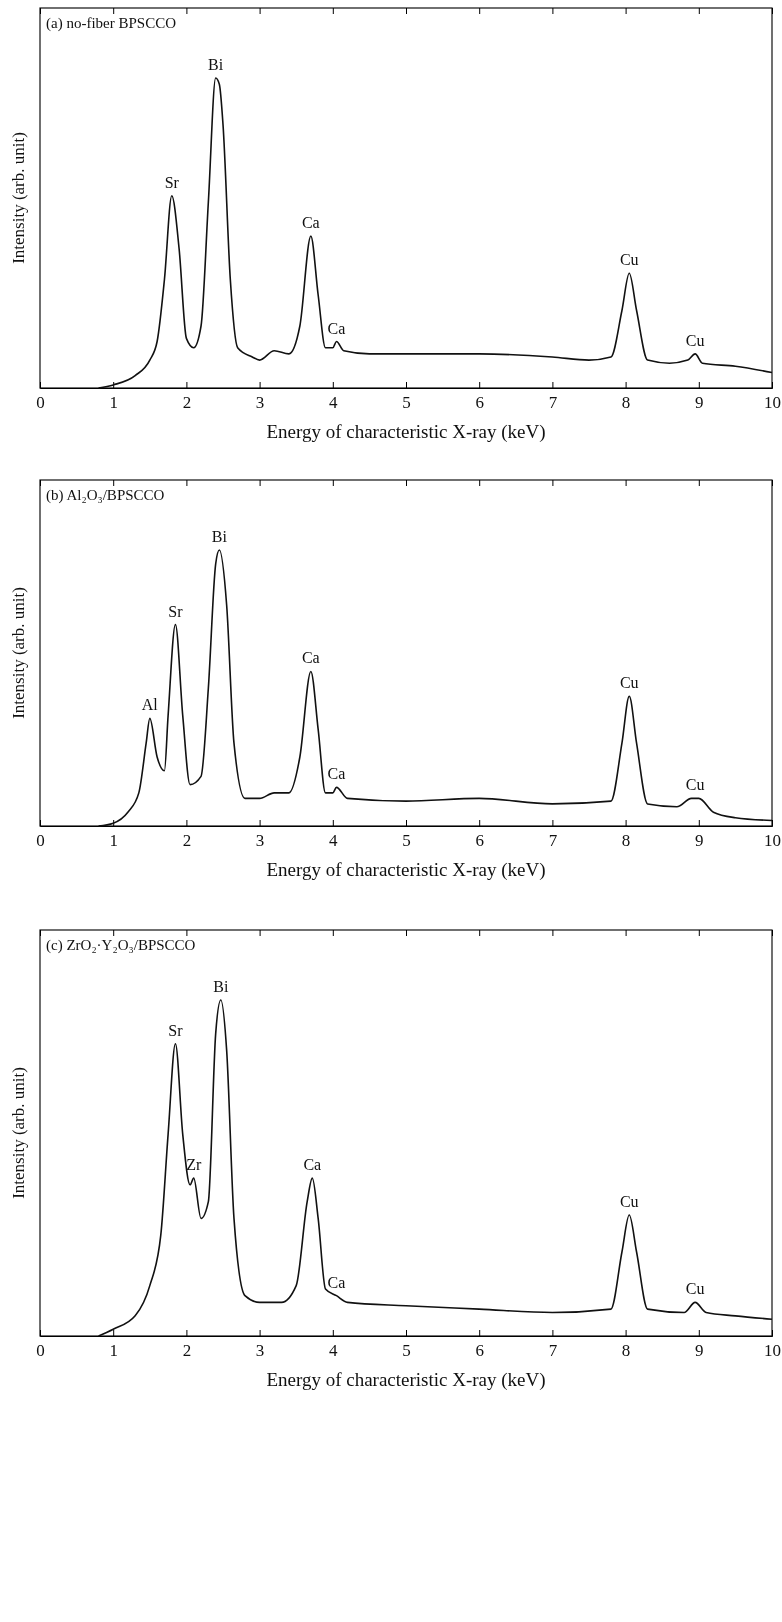 The height and width of the screenshot is (1622, 782). I want to click on chart-title: (a) no-fiber BPSCCO, so click(111, 23).